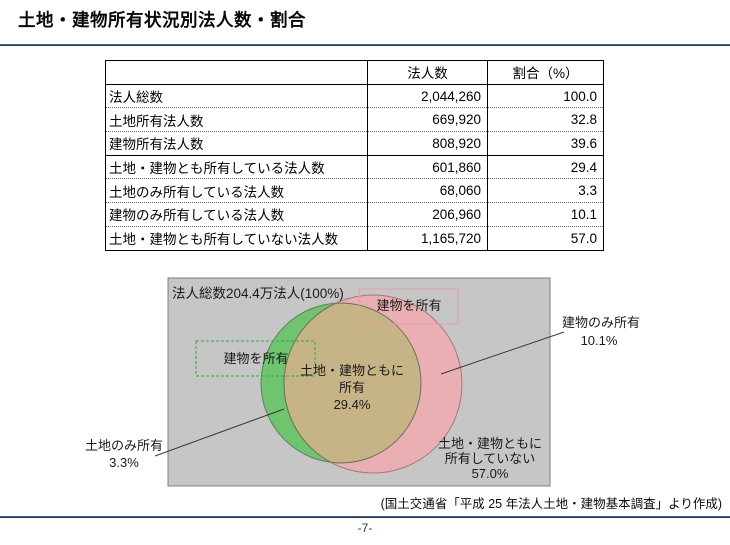 Image resolution: width=730 pixels, height=545 pixels. What do you see at coordinates (124, 462) in the screenshot?
I see `land-only-pct: 3.3%` at bounding box center [124, 462].